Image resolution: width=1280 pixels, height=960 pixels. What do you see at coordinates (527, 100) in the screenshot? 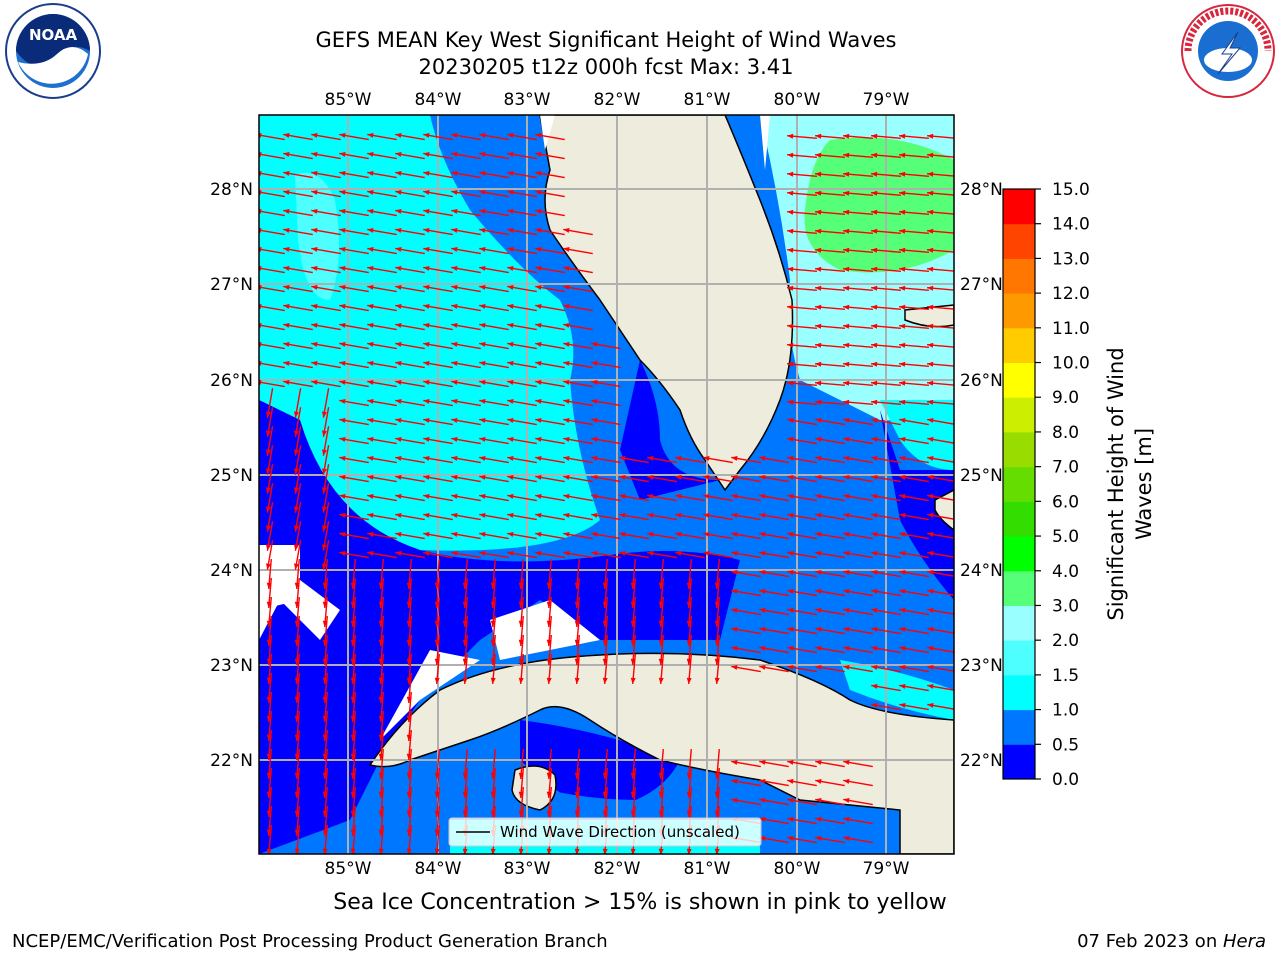
I see `lon-label-top: 83°W` at bounding box center [527, 100].